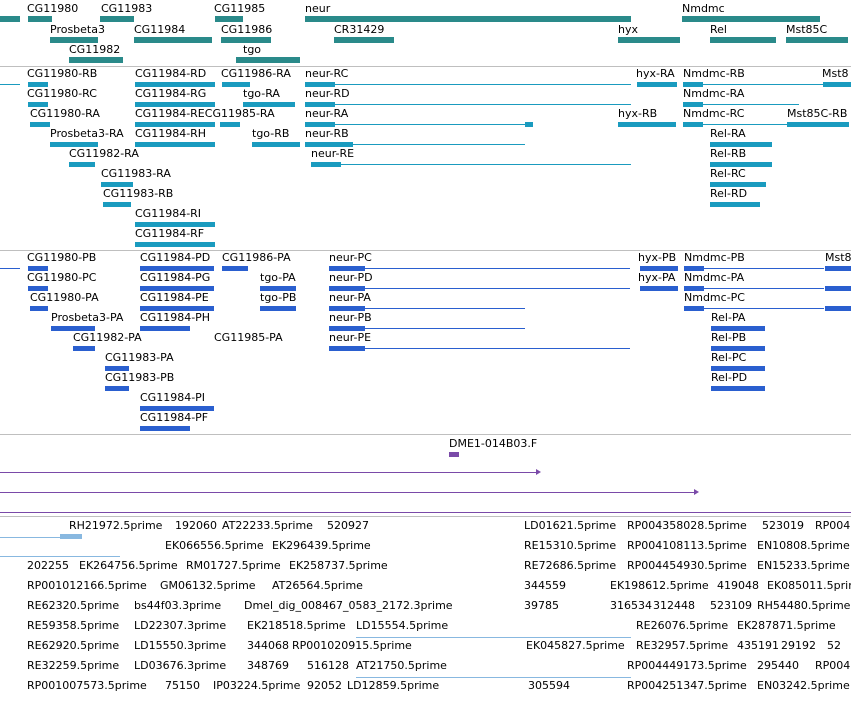 This screenshot has height=702, width=851. What do you see at coordinates (425, 512) in the screenshot?
I see `clone-line` at bounding box center [425, 512].